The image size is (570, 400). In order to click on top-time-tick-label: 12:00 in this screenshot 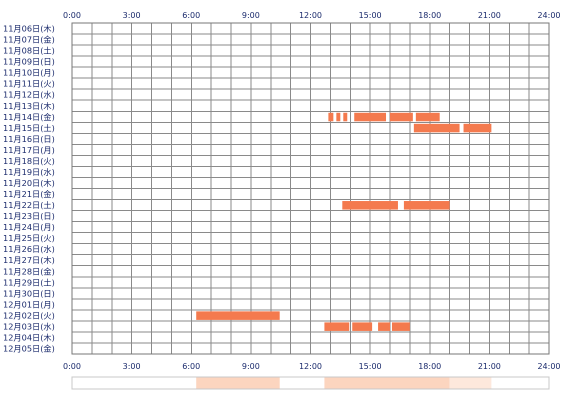, I will do `click(310, 15)`.